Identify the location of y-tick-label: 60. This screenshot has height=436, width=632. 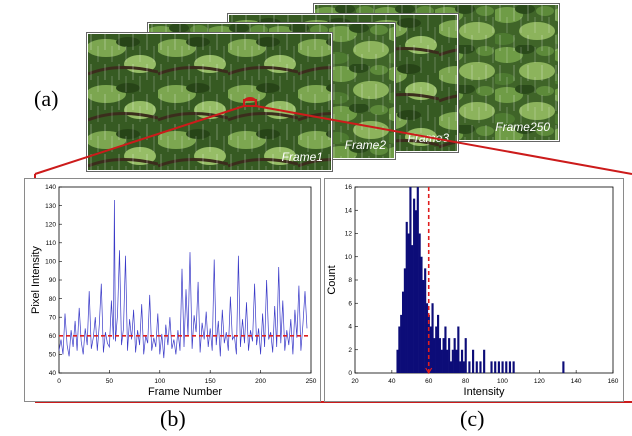
(53, 336).